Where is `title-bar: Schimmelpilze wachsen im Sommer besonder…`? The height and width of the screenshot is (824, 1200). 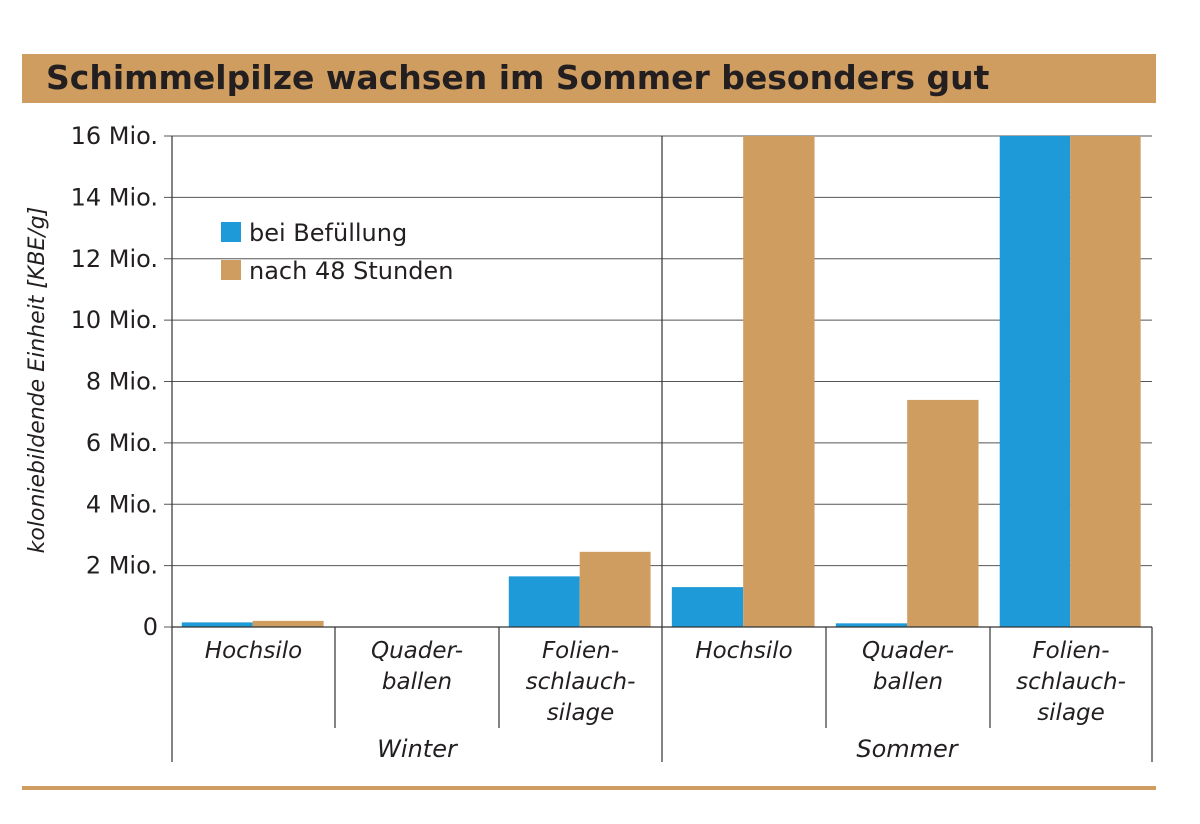
title-bar: Schimmelpilze wachsen im Sommer besonder… is located at coordinates (589, 78).